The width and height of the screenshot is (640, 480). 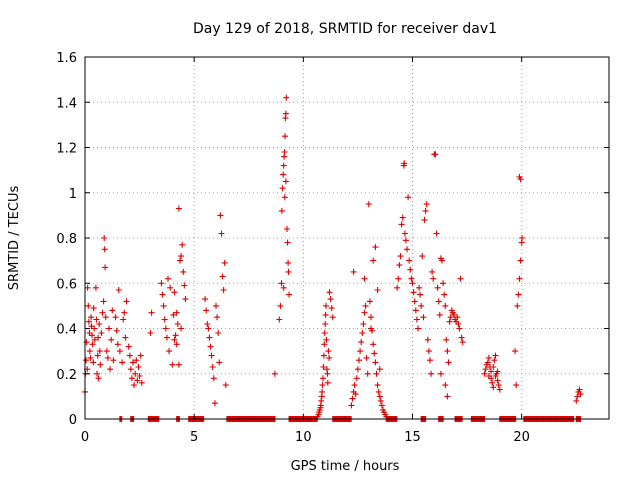 What do you see at coordinates (412, 437) in the screenshot?
I see `x-tick-label: 15` at bounding box center [412, 437].